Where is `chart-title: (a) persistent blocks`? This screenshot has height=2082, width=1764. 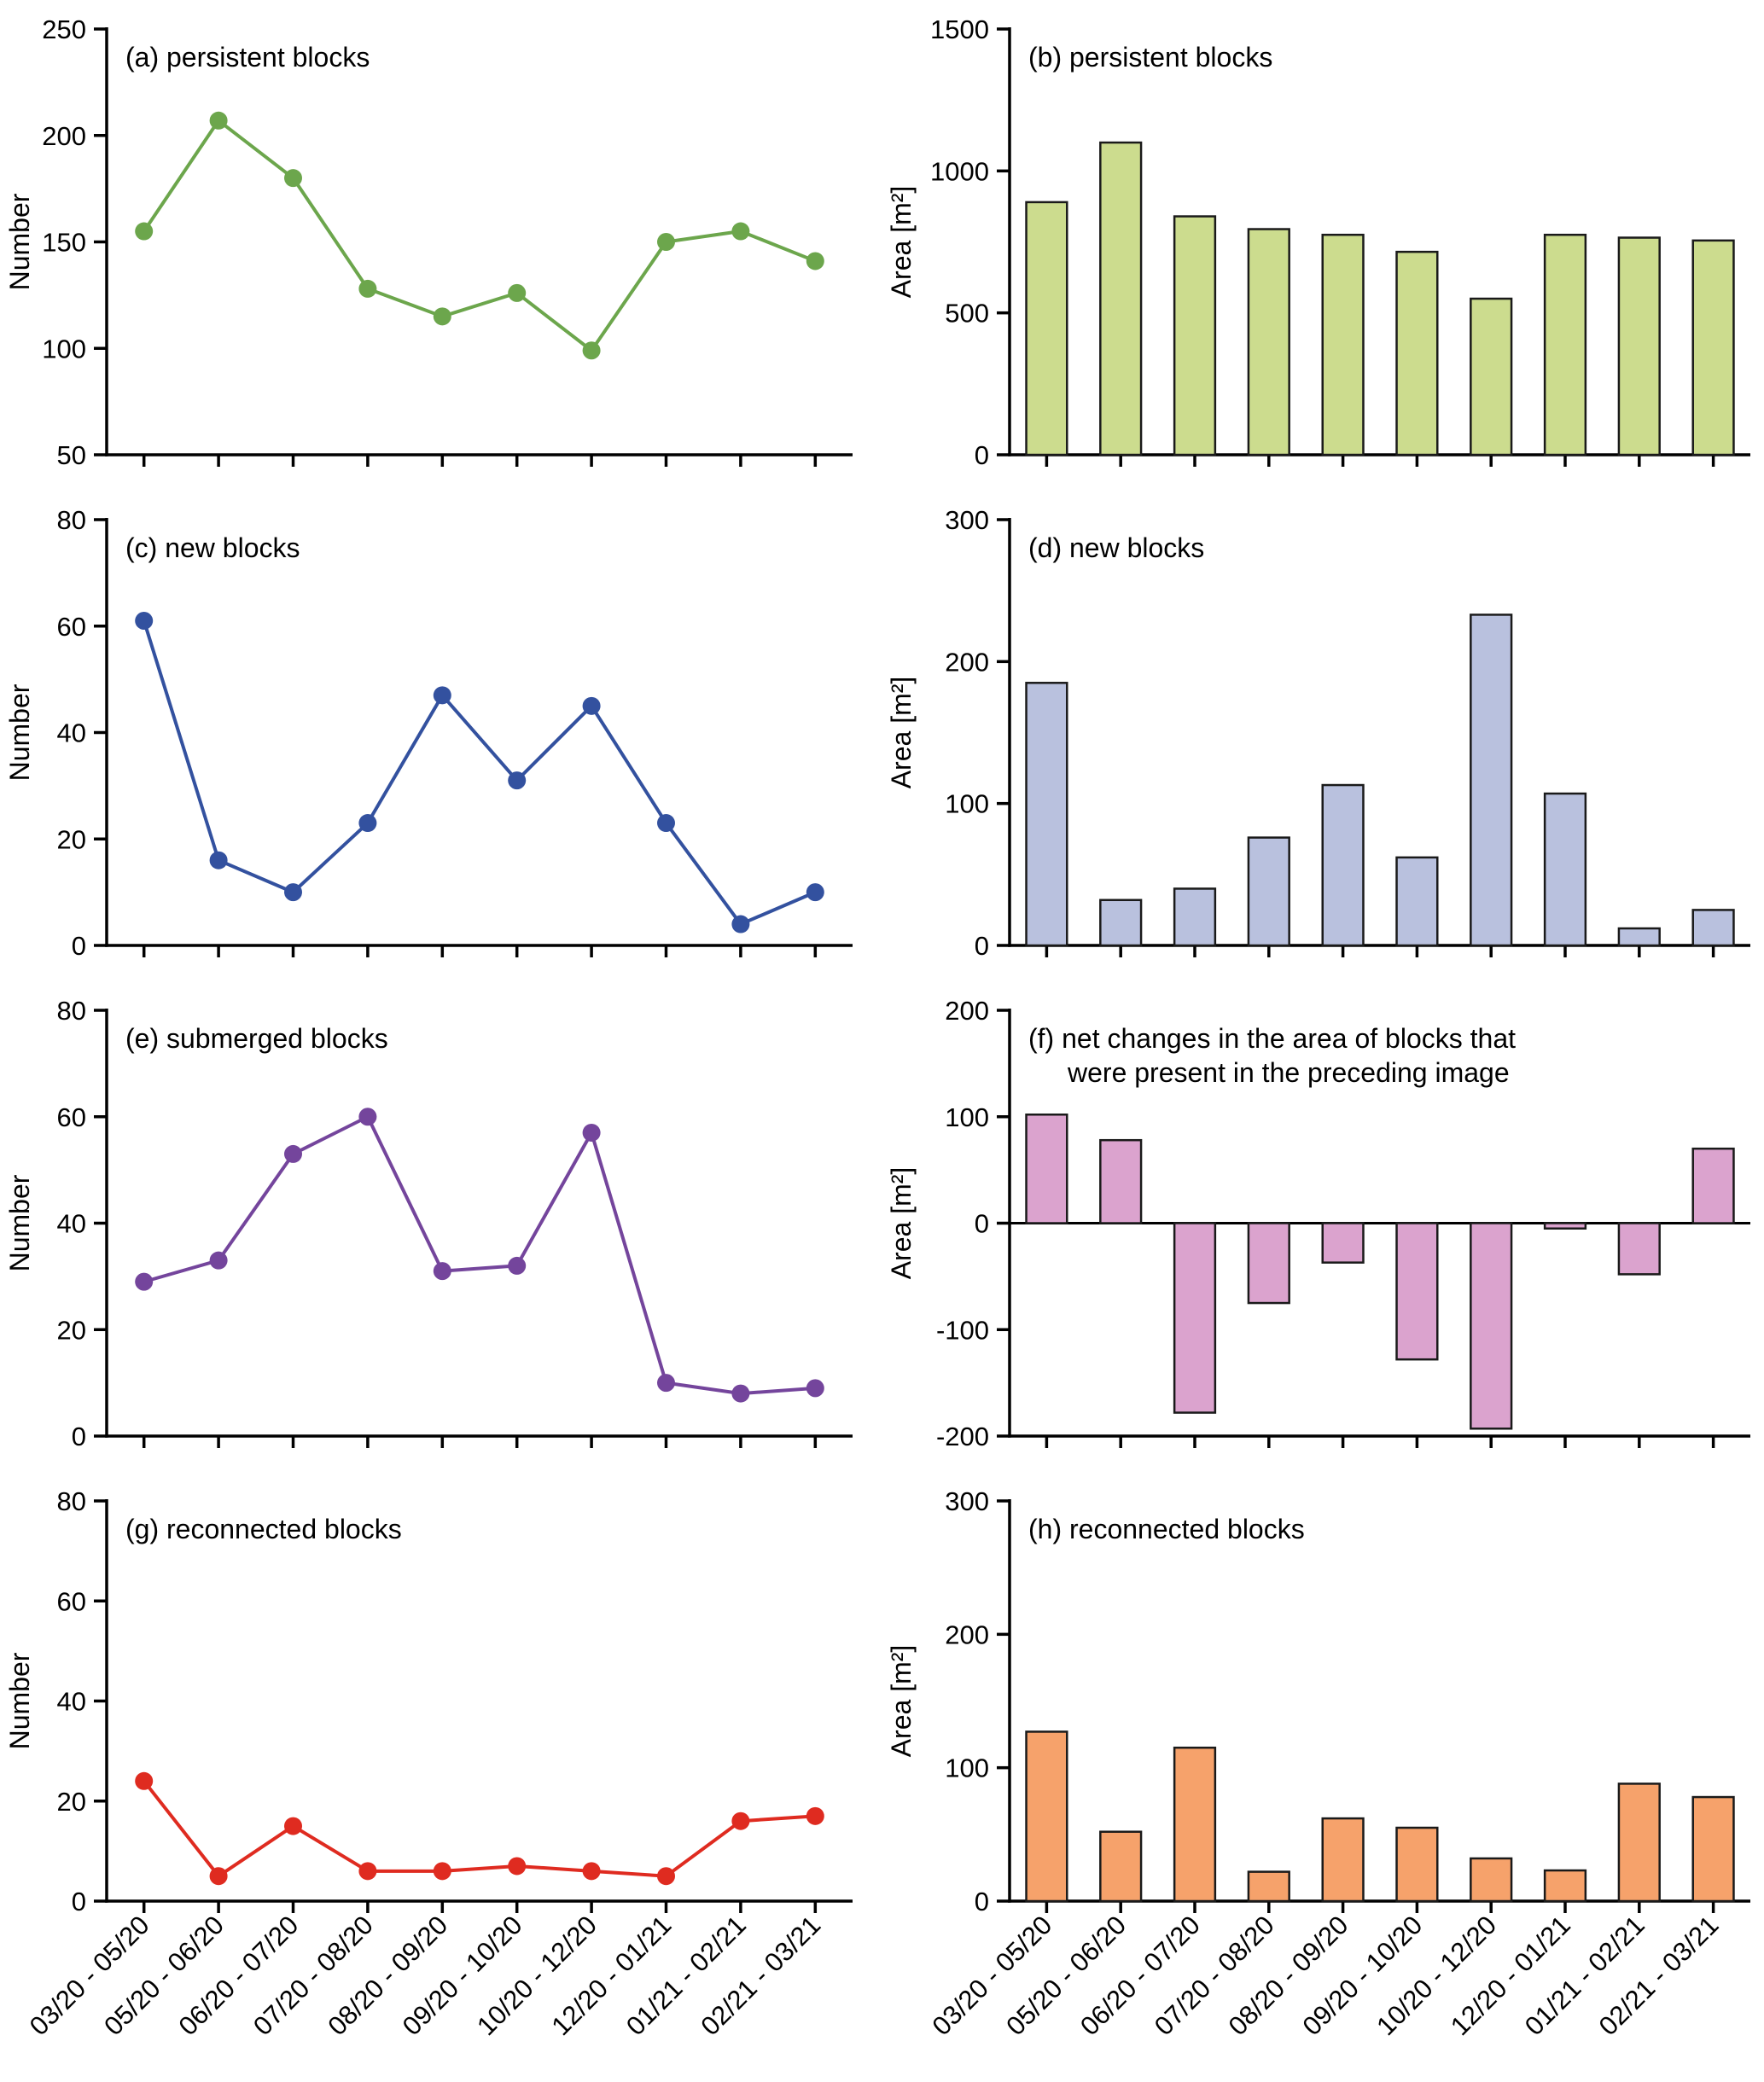 chart-title: (a) persistent blocks is located at coordinates (248, 57).